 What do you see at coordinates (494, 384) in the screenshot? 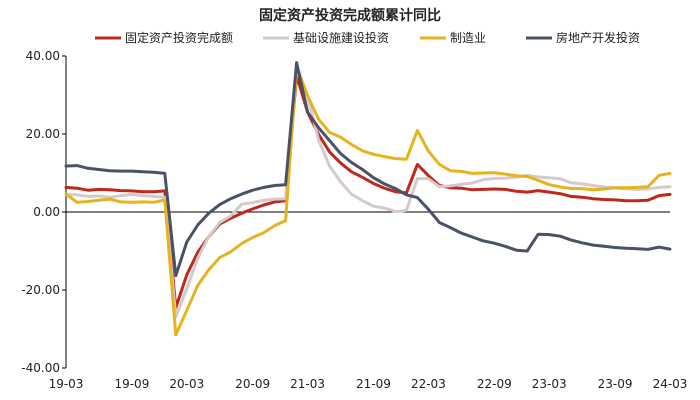
I see `x-tick-label: 22-09` at bounding box center [494, 384].